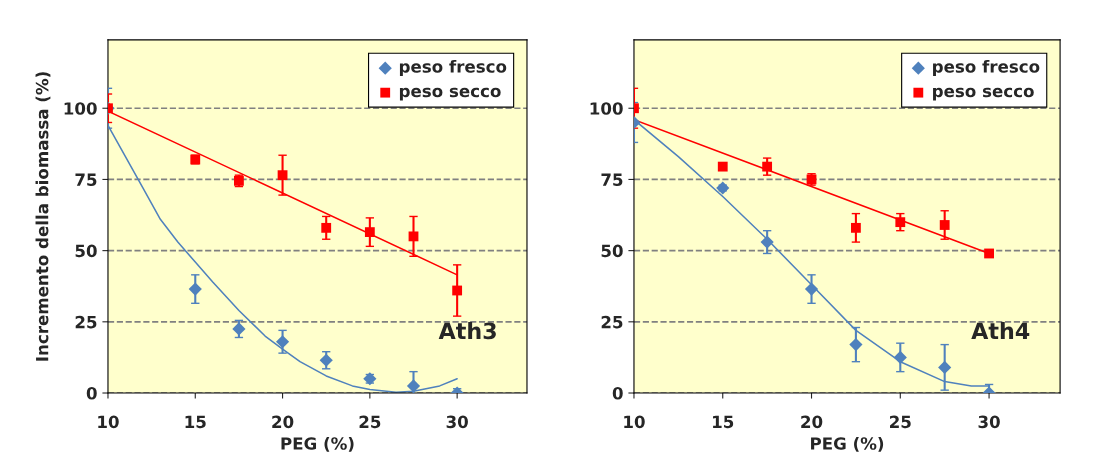 This screenshot has height=464, width=1094. I want to click on annotation: Ath3, so click(467, 331).